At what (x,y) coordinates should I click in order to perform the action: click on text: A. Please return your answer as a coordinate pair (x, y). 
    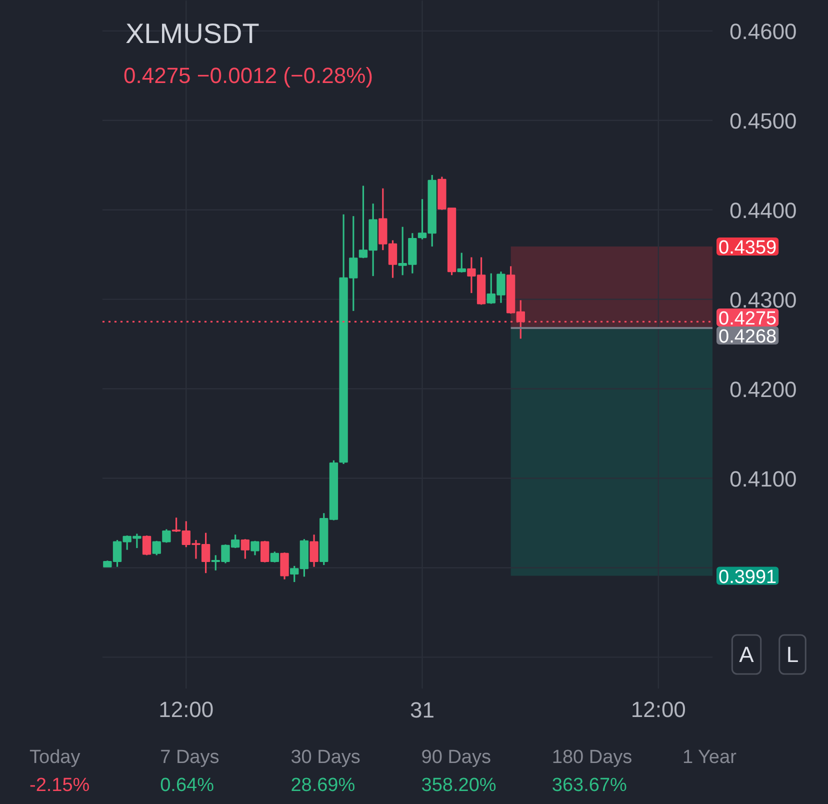
    Looking at the image, I should click on (746, 654).